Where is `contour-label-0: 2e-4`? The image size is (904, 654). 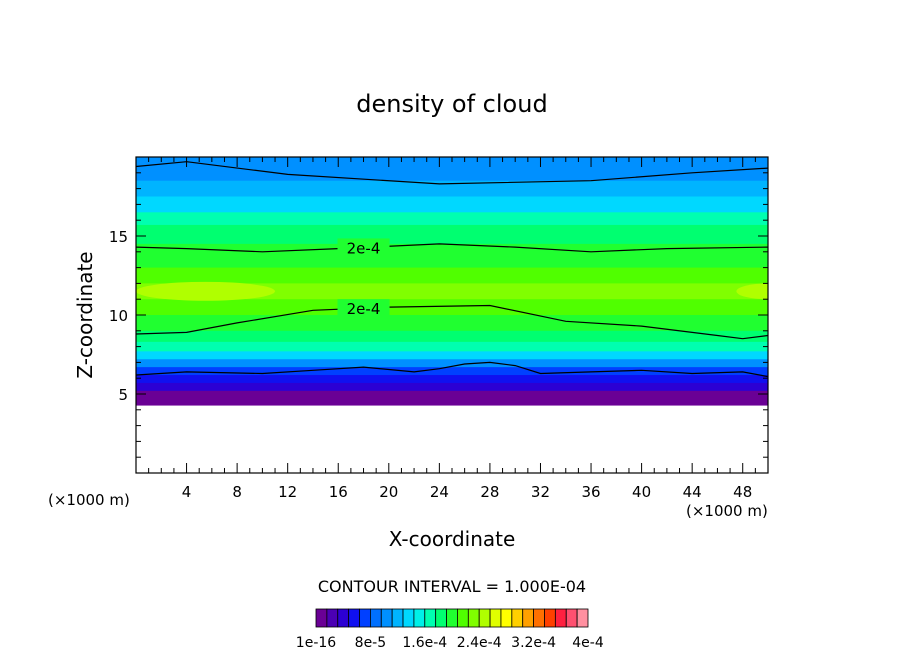
contour-label-0: 2e-4 is located at coordinates (364, 248).